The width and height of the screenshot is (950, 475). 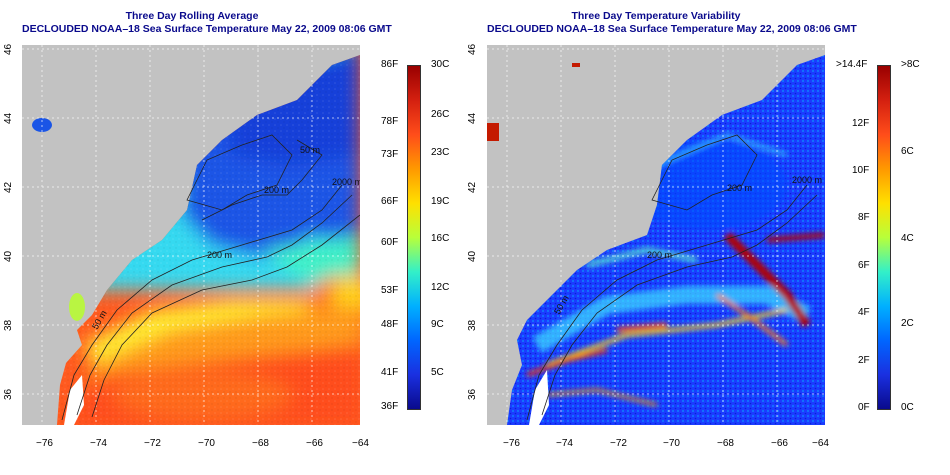 I want to click on left-isobath-label-200m: 200 m, so click(x=219, y=255).